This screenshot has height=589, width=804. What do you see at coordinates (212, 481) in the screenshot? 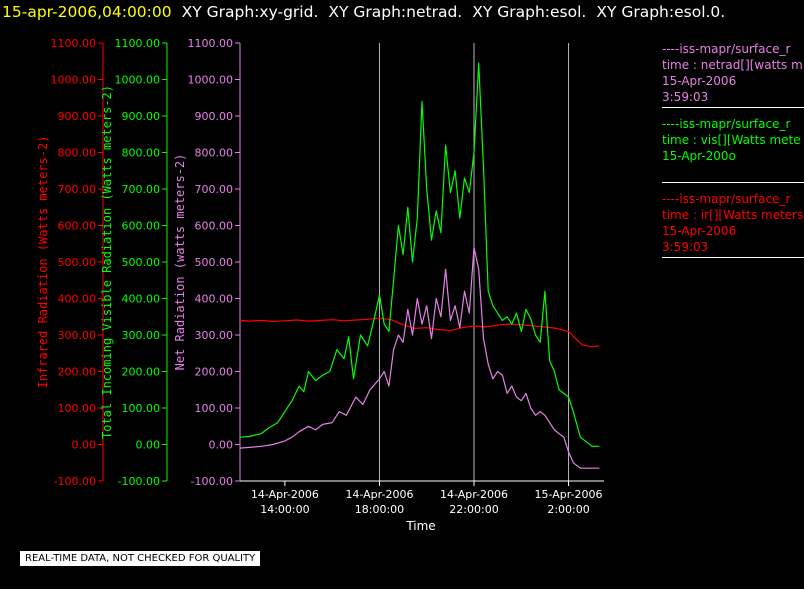
I see `y-tick-label-net-0: -100.00` at bounding box center [212, 481].